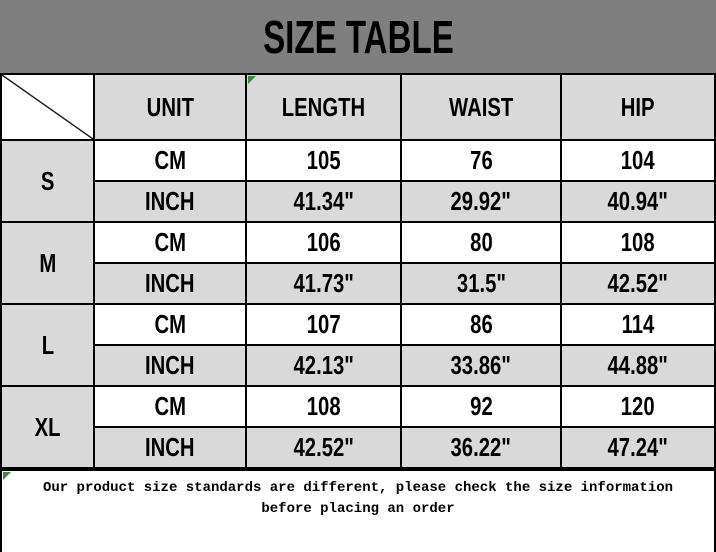  I want to click on col-header-length: LENGTH, so click(323, 107).